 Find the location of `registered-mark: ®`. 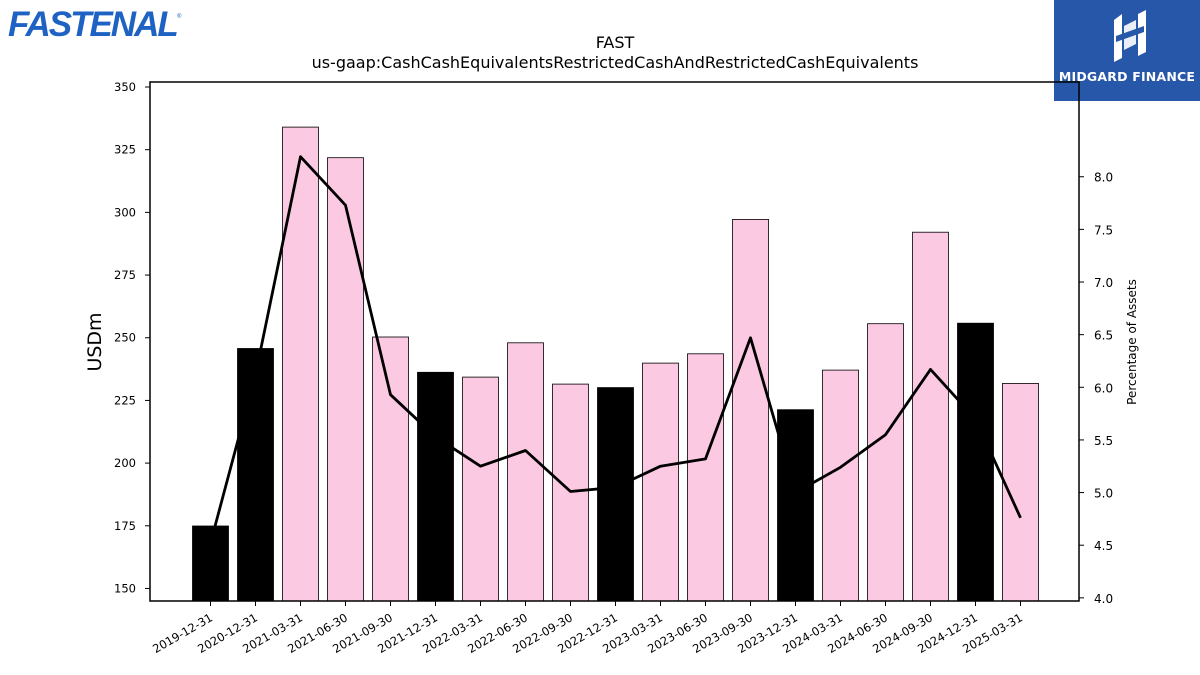

registered-mark: ® is located at coordinates (179, 16).